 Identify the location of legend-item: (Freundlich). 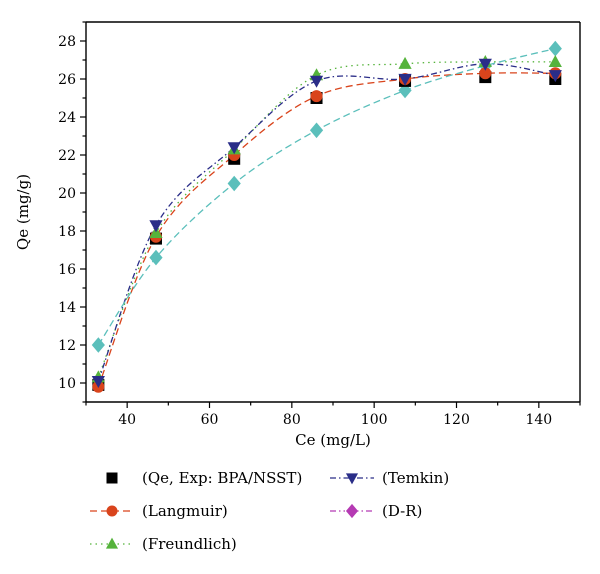
(163, 544).